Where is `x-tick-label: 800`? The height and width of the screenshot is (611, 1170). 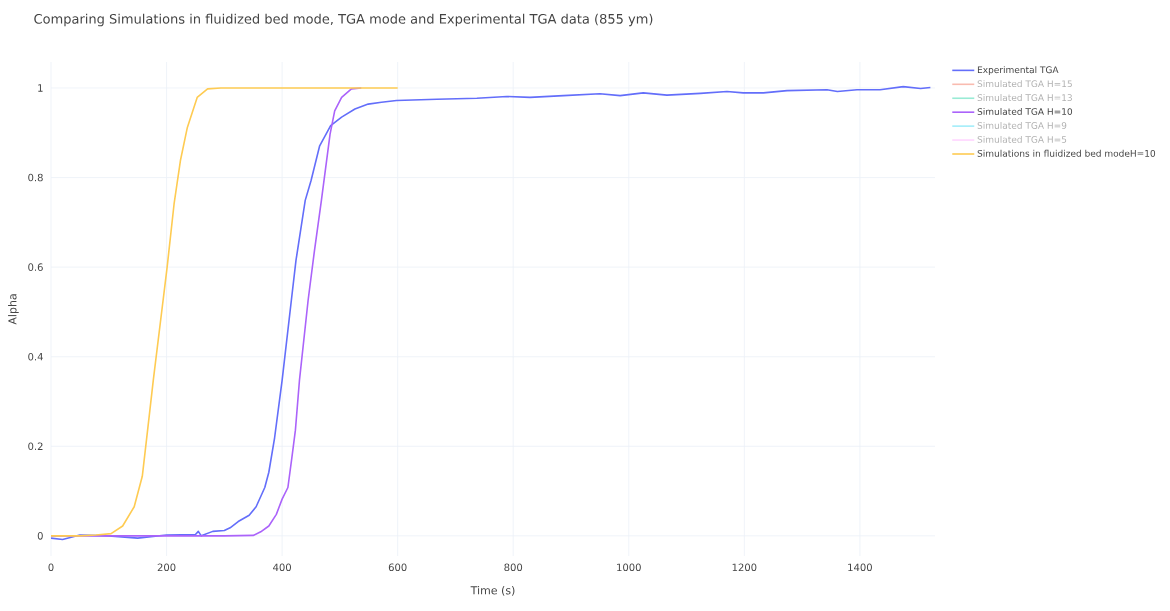
x-tick-label: 800 is located at coordinates (513, 567).